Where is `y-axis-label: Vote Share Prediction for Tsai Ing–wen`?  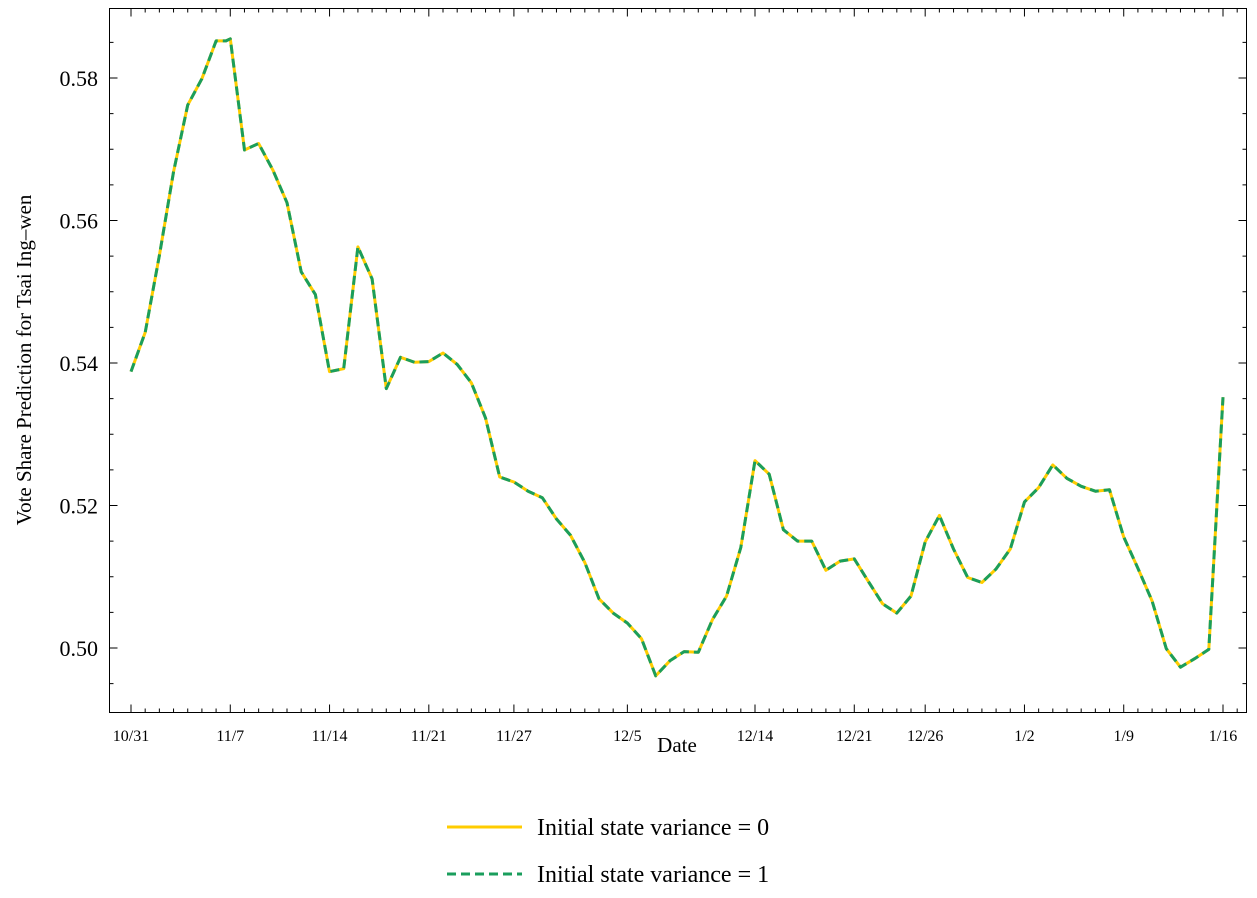 y-axis-label: Vote Share Prediction for Tsai Ing–wen is located at coordinates (24, 359).